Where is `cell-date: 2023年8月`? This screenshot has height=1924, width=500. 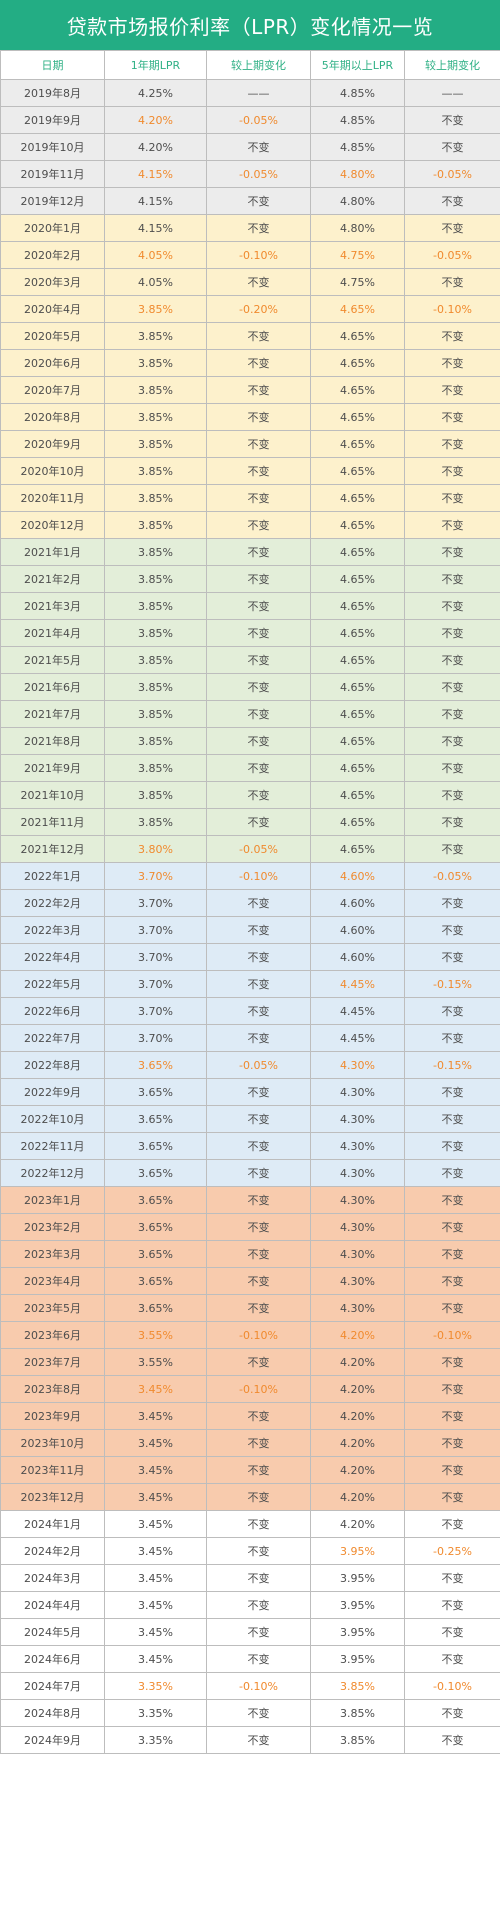
cell-date: 2023年8月 is located at coordinates (52, 1389).